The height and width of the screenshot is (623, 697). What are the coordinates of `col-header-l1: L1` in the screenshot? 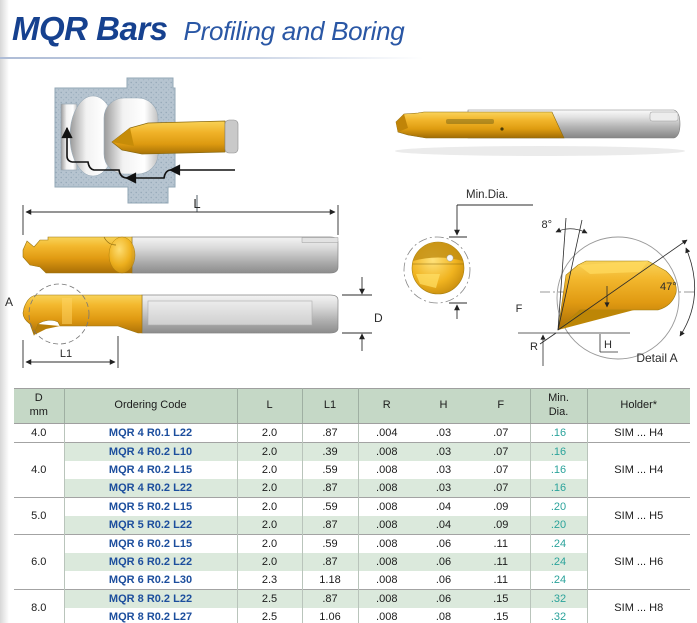 It's located at (330, 406).